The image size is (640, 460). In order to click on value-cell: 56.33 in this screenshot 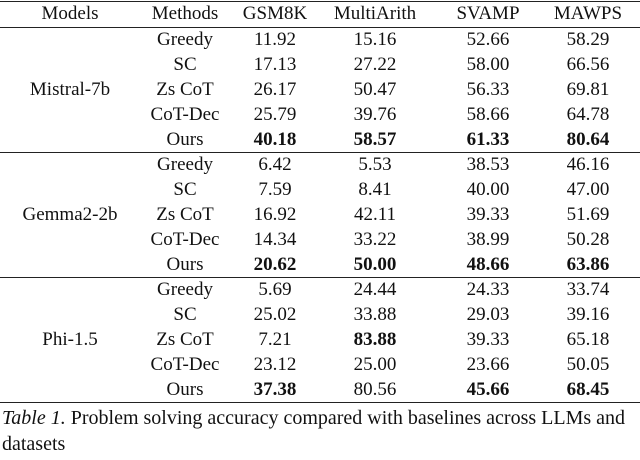, I will do `click(488, 89)`.